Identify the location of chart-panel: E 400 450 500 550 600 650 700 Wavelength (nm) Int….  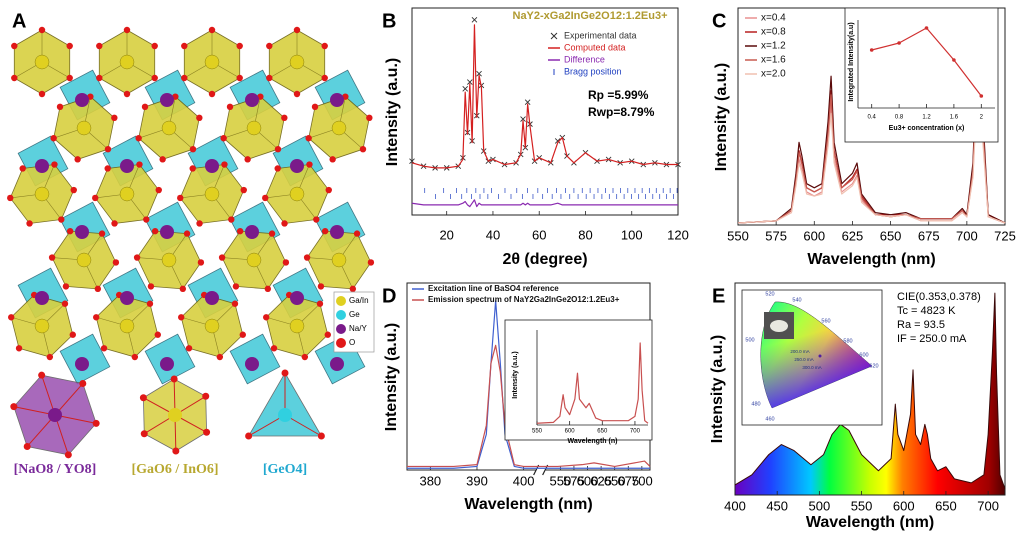
(857, 406).